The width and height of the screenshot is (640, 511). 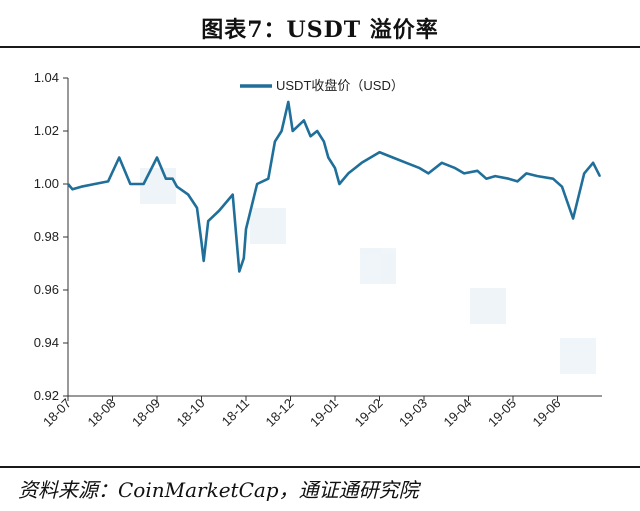 I want to click on source-rule, so click(x=320, y=467).